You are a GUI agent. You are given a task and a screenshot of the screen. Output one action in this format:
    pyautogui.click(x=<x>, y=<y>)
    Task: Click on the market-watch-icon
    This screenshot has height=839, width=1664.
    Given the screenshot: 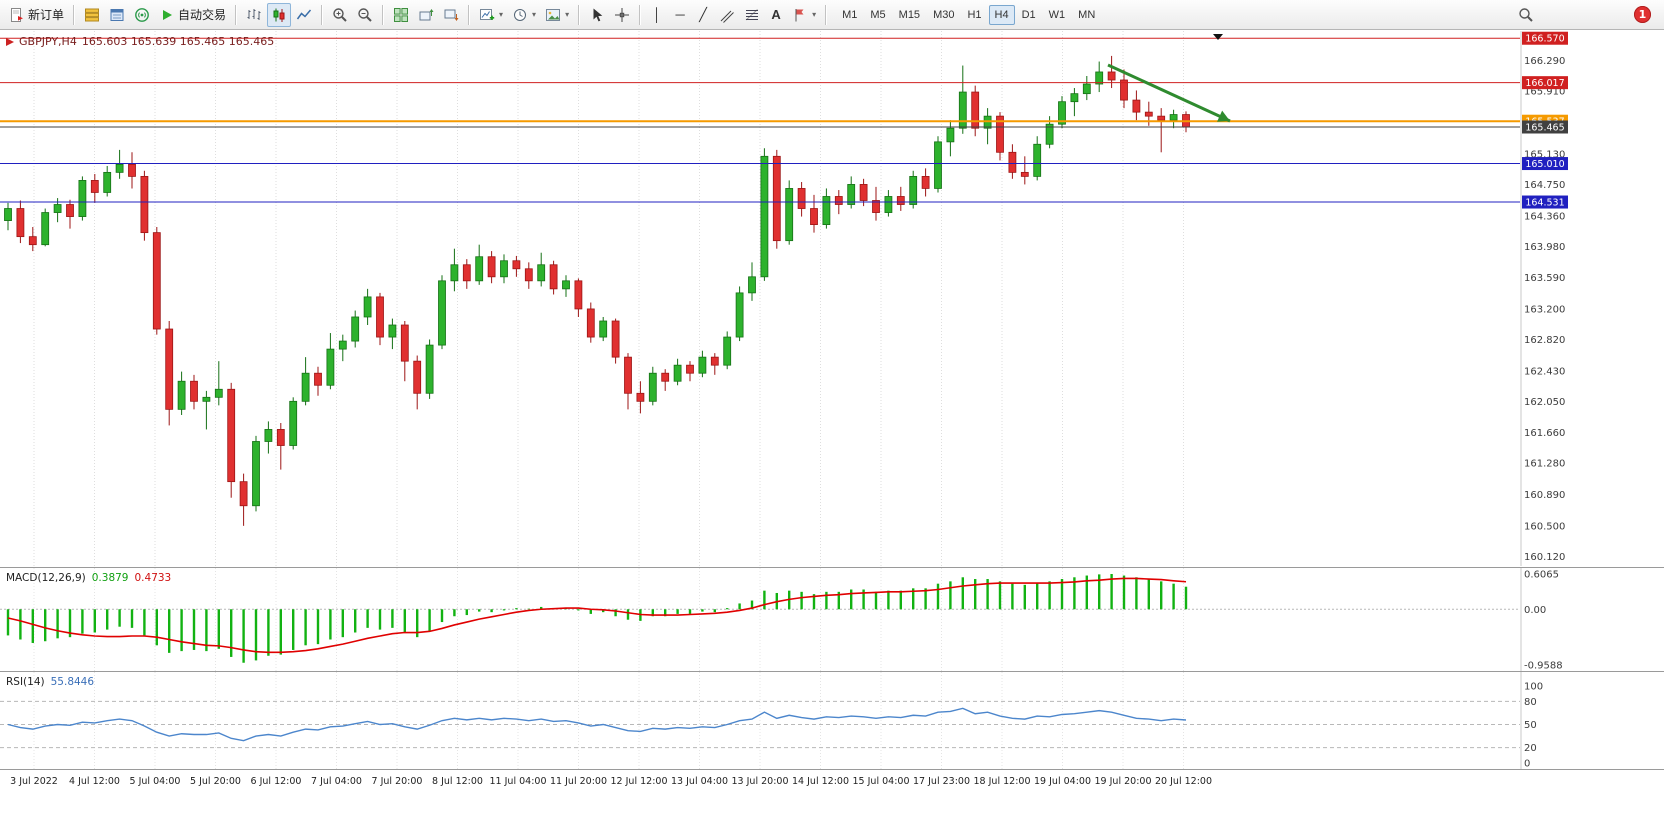 What is the action you would take?
    pyautogui.click(x=92, y=15)
    